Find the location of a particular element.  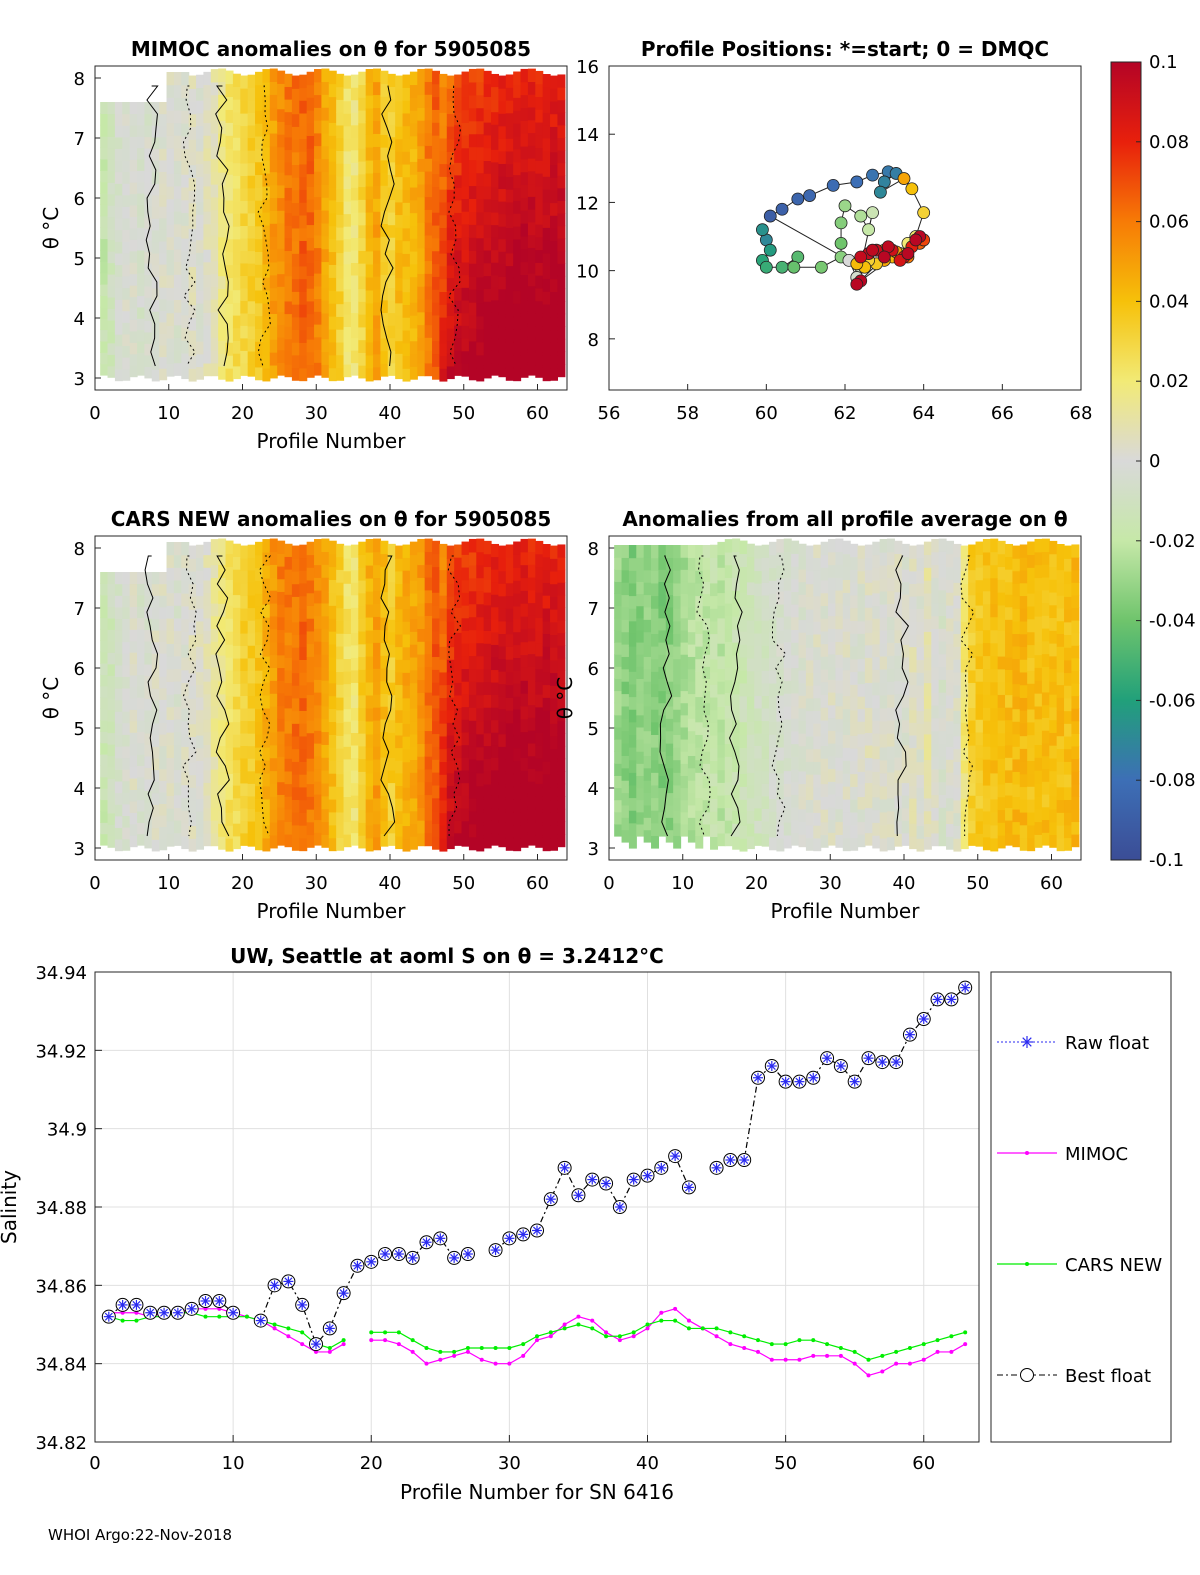

cars-contour-line is located at coordinates (454, 696).